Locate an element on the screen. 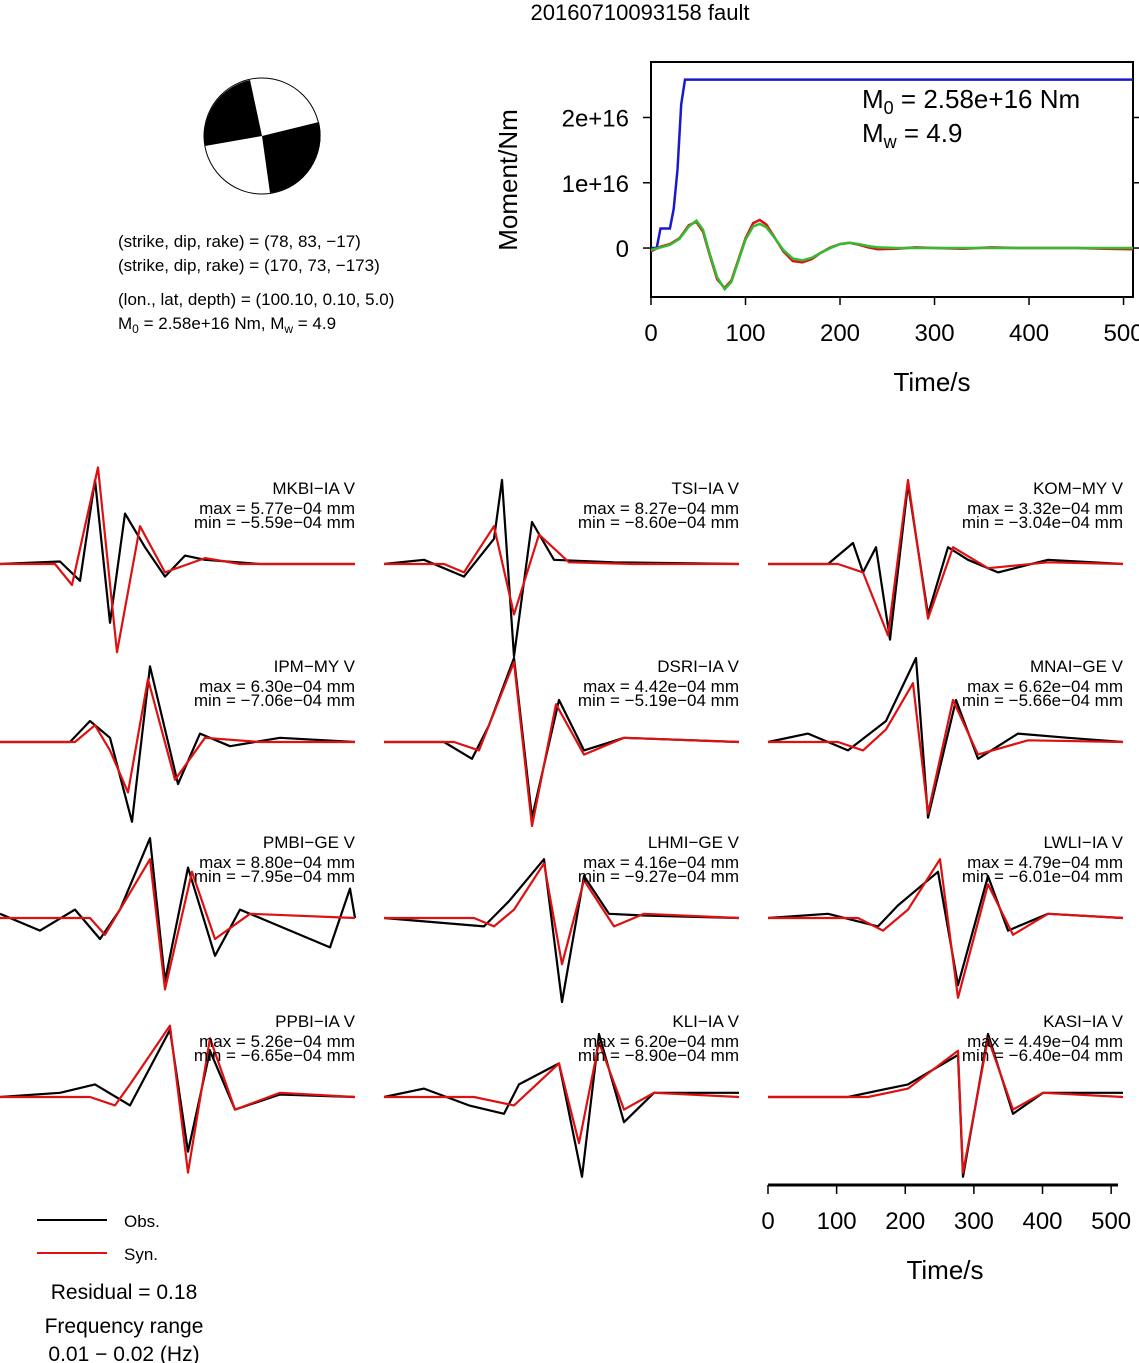  y-tick-label: 2e+16 is located at coordinates (595, 118).